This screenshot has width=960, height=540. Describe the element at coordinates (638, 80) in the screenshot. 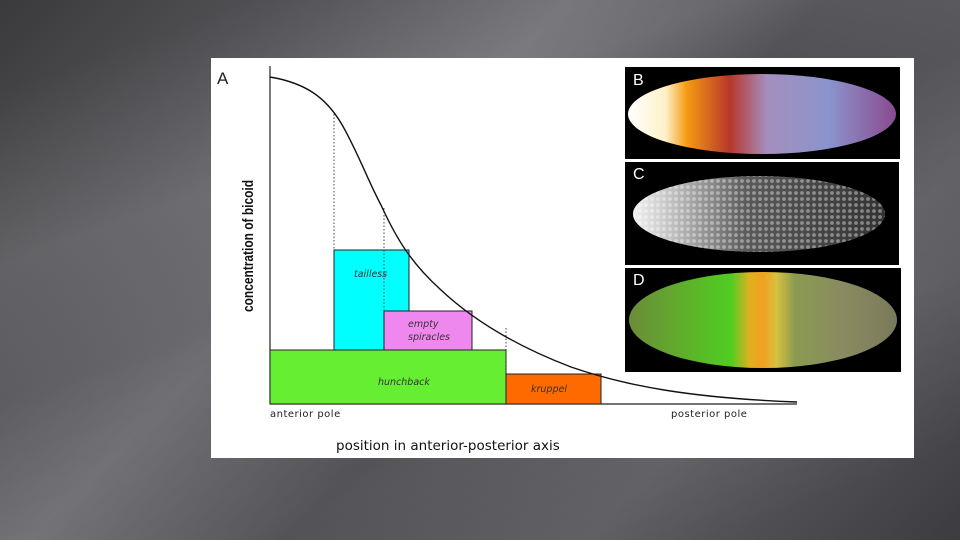

I see `panel-letter-b: B` at that location.